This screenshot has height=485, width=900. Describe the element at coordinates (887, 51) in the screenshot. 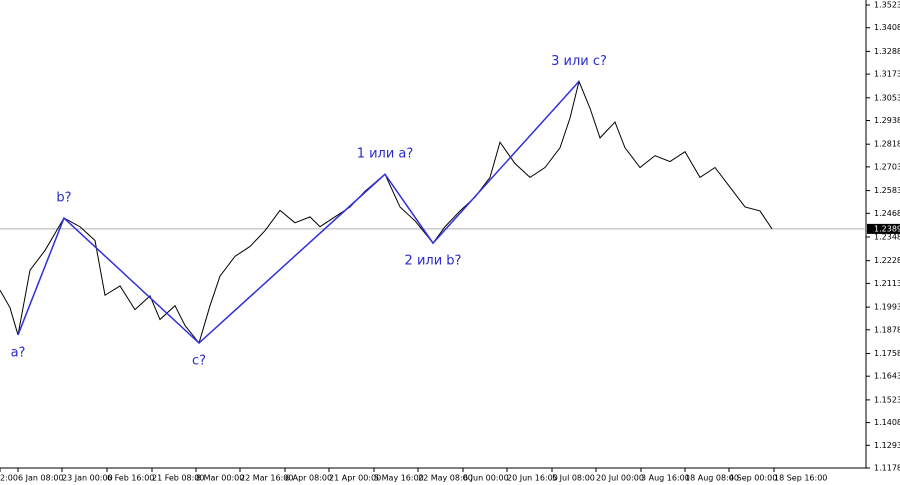

I see `y-tick-label: 1.3288` at that location.